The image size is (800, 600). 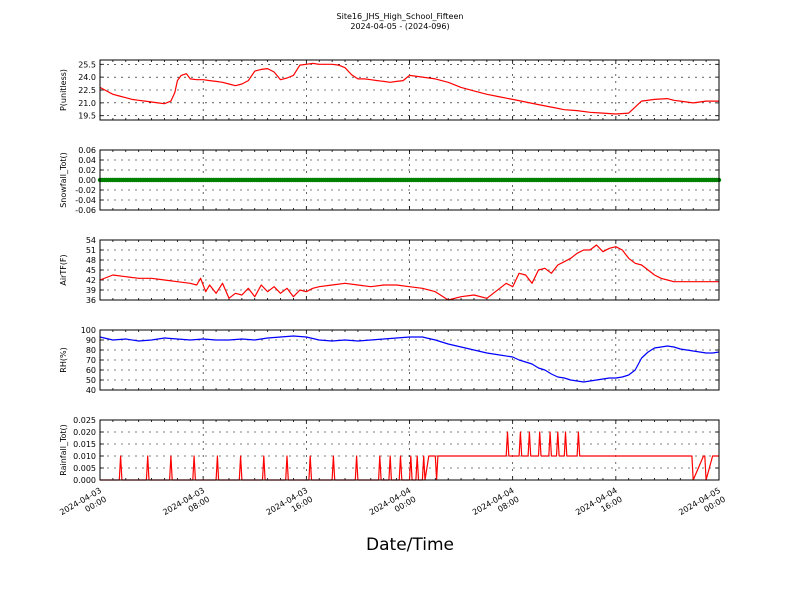 I want to click on y-tick-label: 0.020, so click(x=84, y=432).